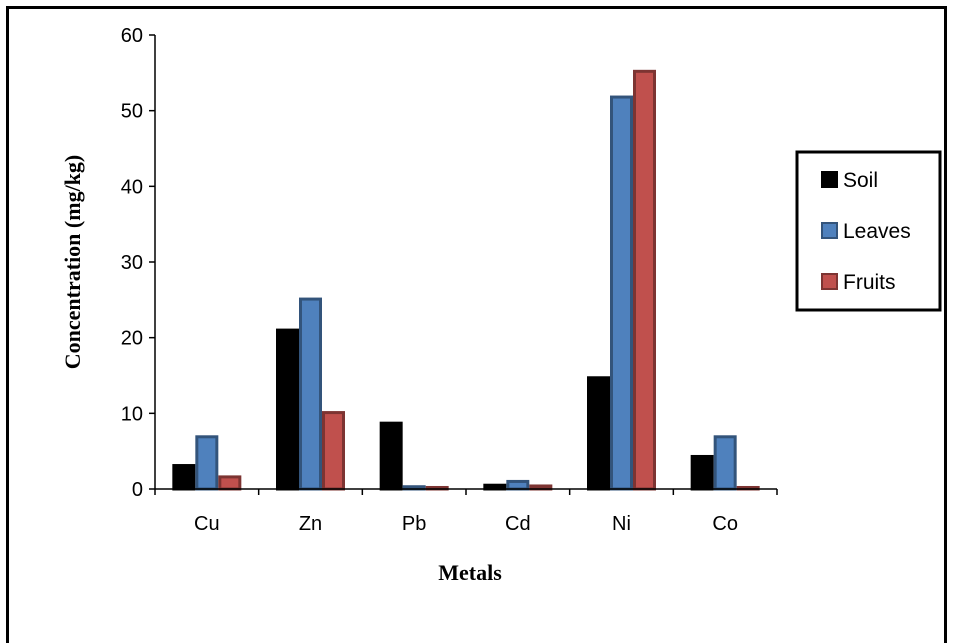 The width and height of the screenshot is (953, 643). Describe the element at coordinates (466, 524) in the screenshot. I see `x-axis-labels: Cu Zn Pb Cd Ni Co` at that location.